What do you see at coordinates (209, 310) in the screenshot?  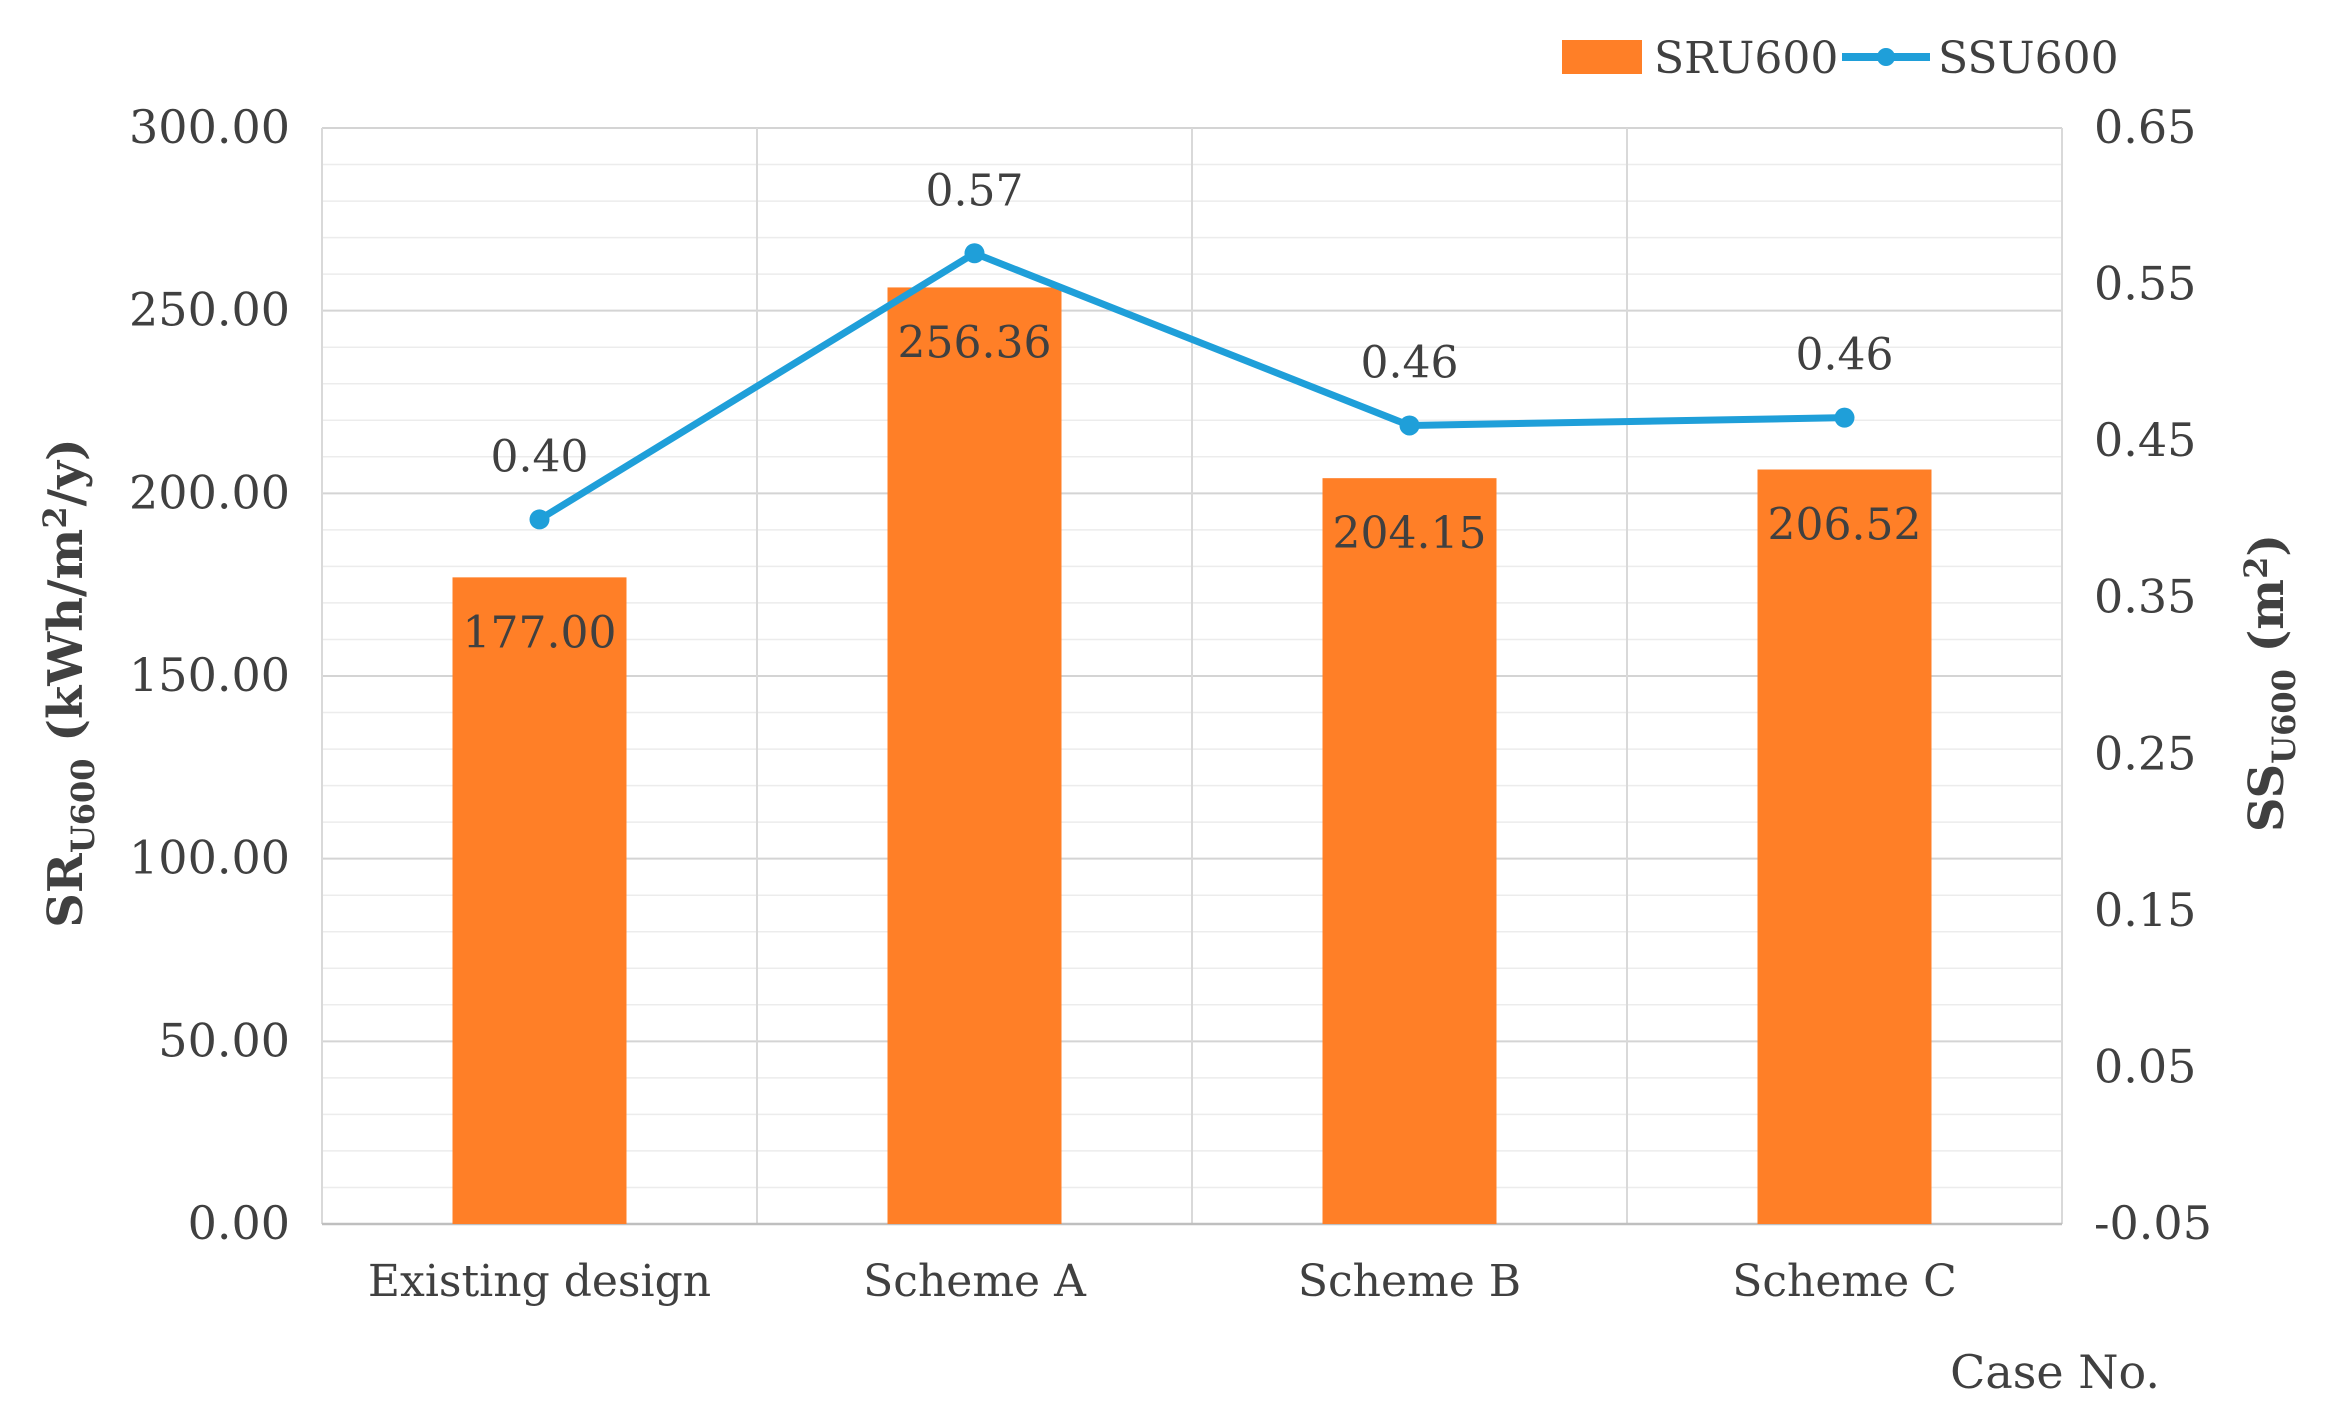 I see `left-tick-label: 250.00` at bounding box center [209, 310].